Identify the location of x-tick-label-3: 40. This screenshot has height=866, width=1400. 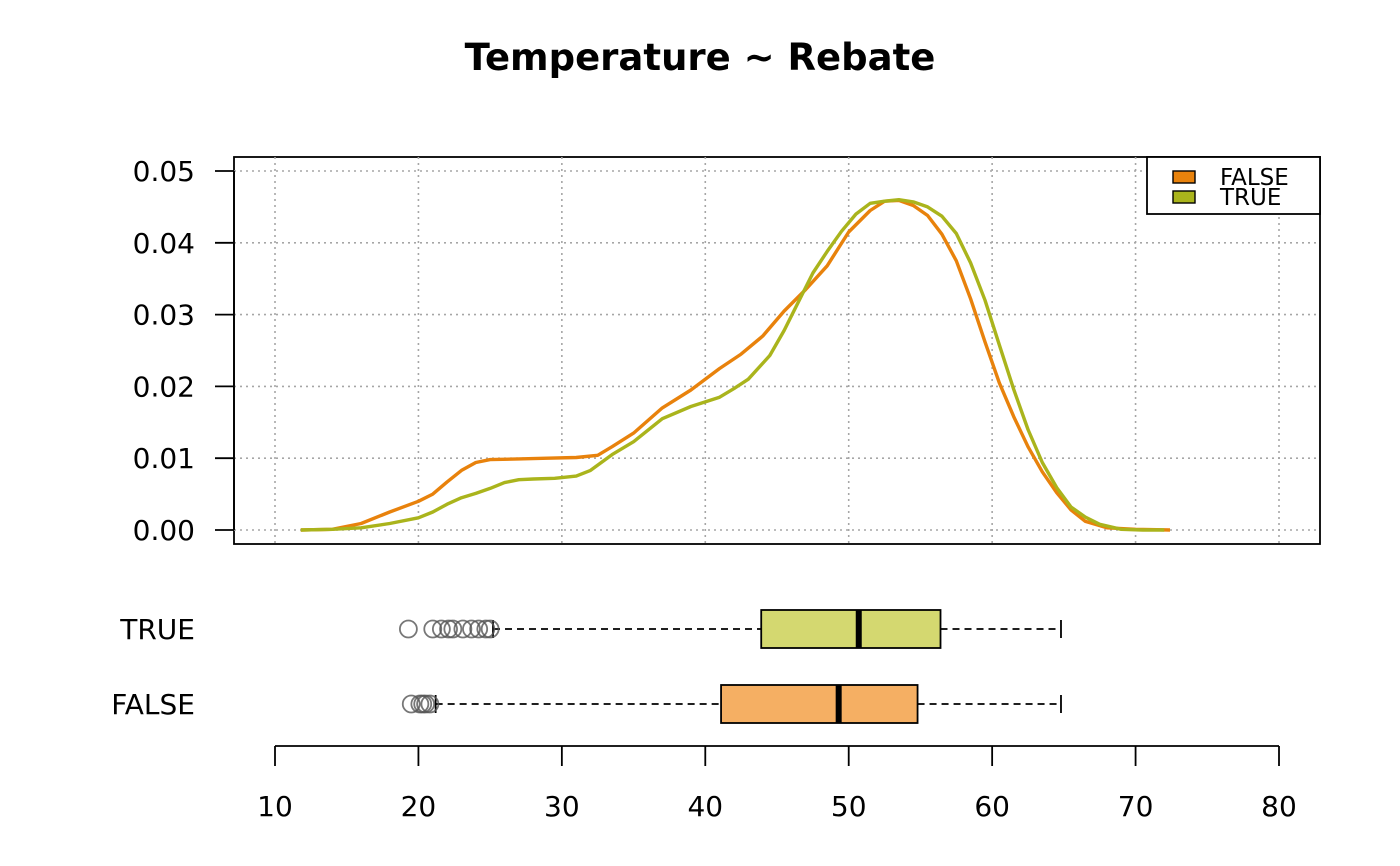
(705, 806).